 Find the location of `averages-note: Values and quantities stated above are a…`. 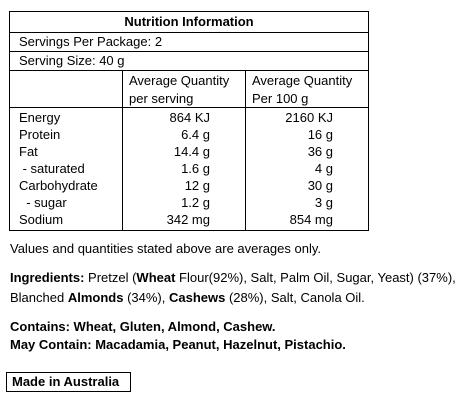

averages-note: Values and quantities stated above are a… is located at coordinates (166, 248).